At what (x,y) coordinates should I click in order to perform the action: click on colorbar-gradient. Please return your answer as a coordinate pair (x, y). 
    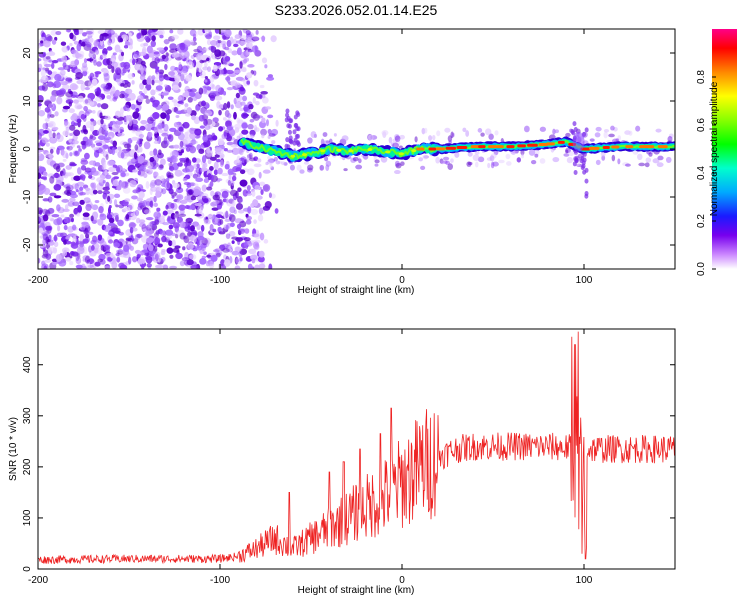
    Looking at the image, I should click on (724, 149).